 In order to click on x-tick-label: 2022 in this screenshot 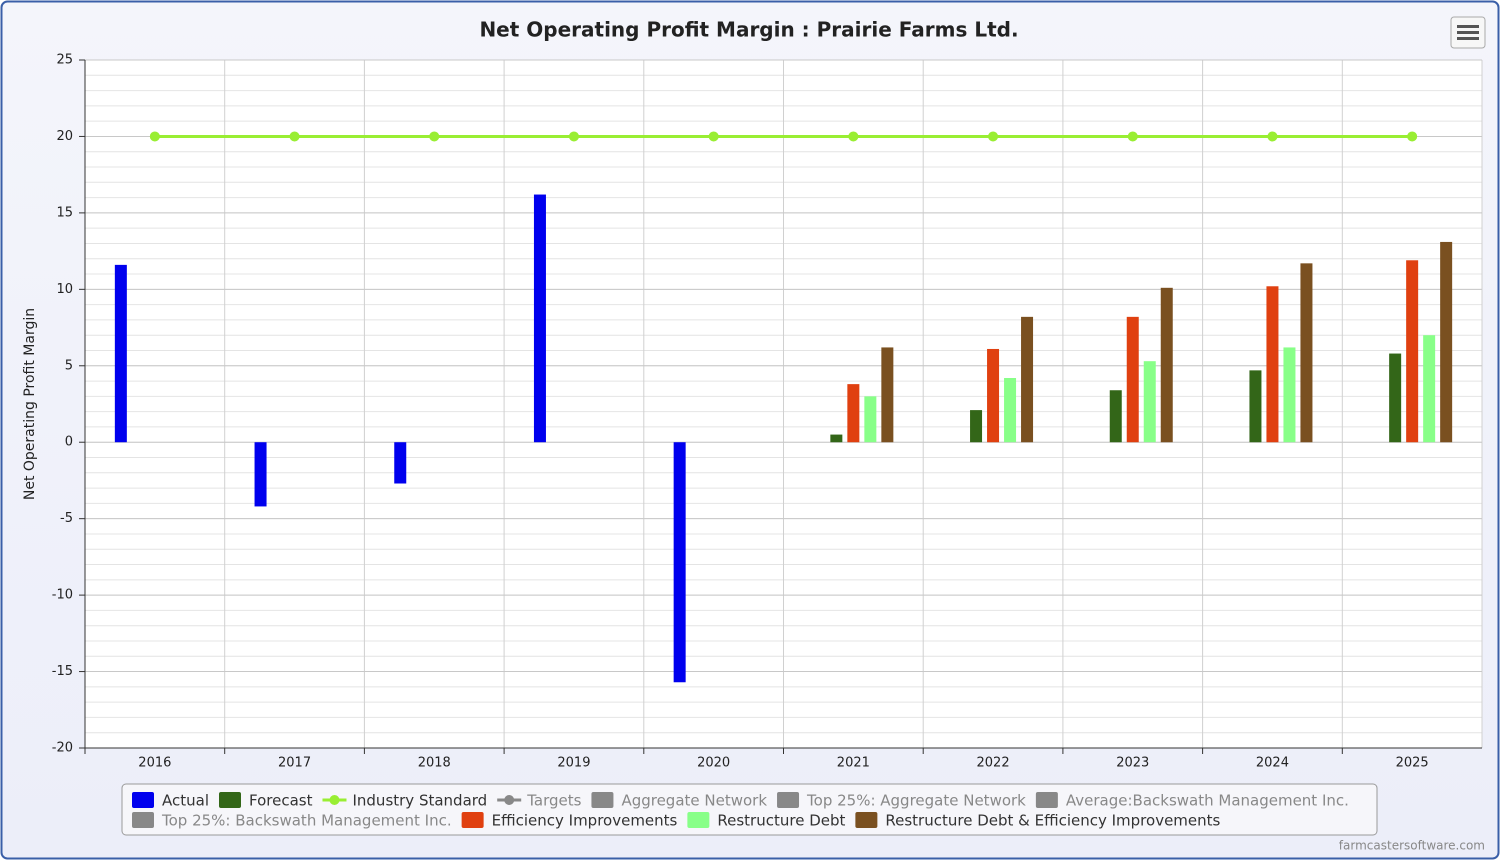, I will do `click(993, 763)`.